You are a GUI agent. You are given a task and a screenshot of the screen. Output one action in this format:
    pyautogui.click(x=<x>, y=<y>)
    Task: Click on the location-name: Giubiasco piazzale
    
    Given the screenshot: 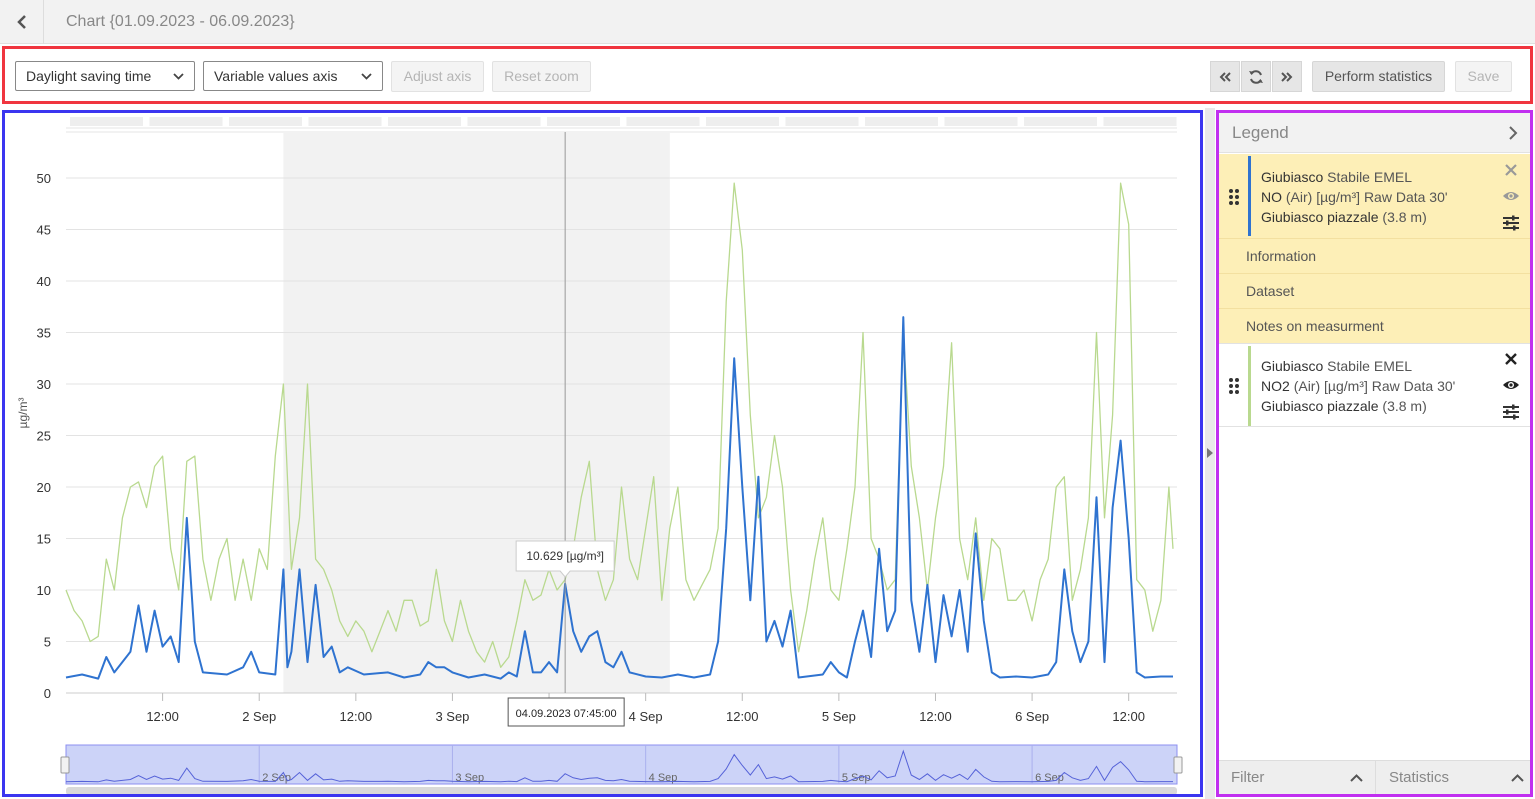 What is the action you would take?
    pyautogui.click(x=1320, y=217)
    